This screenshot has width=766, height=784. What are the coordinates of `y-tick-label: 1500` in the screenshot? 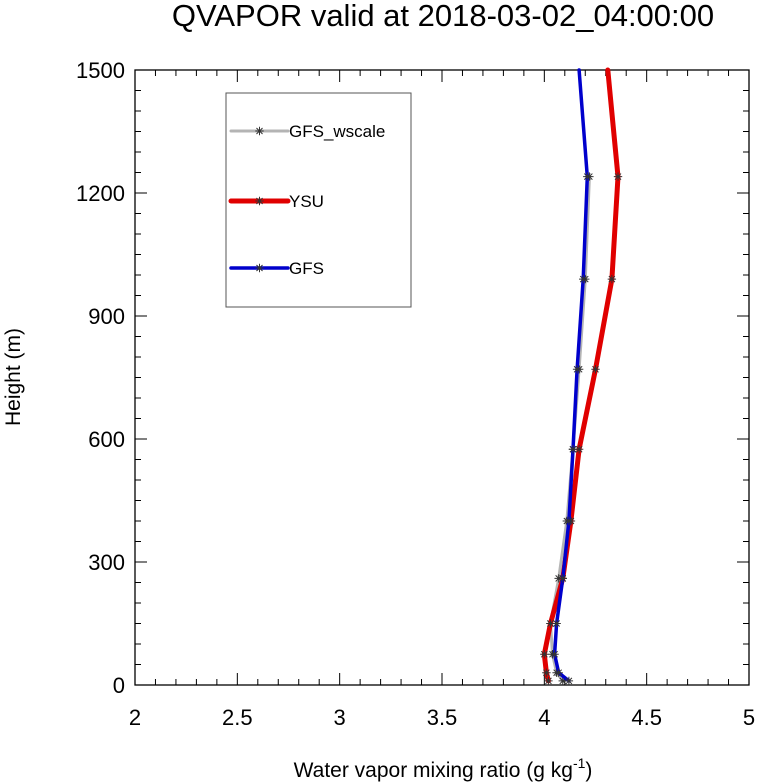 It's located at (100, 70).